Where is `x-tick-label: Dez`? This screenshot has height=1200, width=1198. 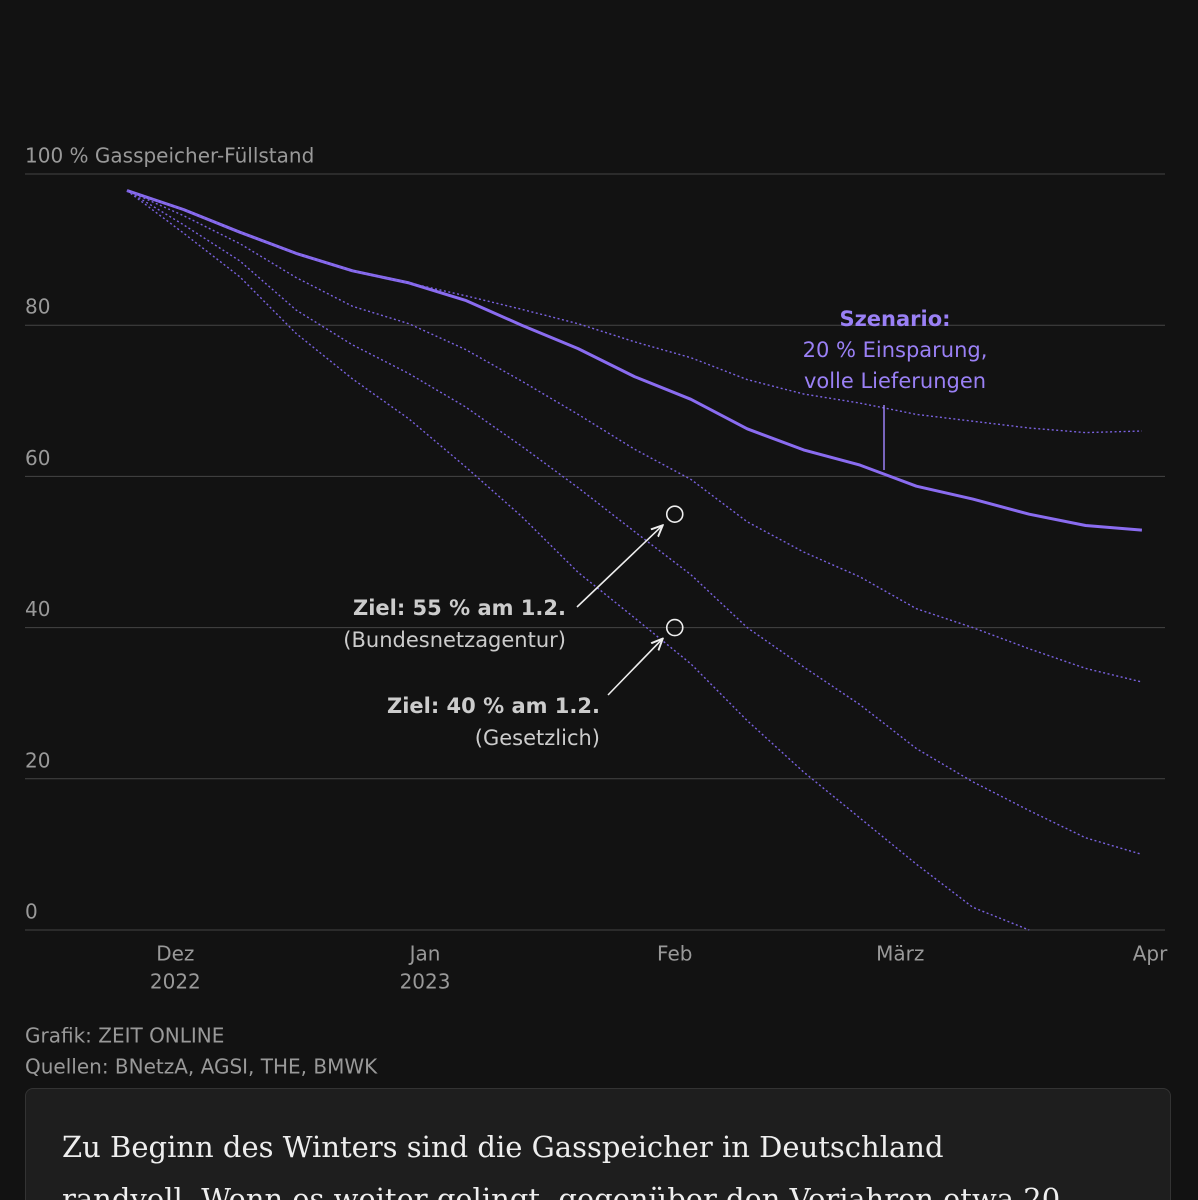 x-tick-label: Dez is located at coordinates (175, 954).